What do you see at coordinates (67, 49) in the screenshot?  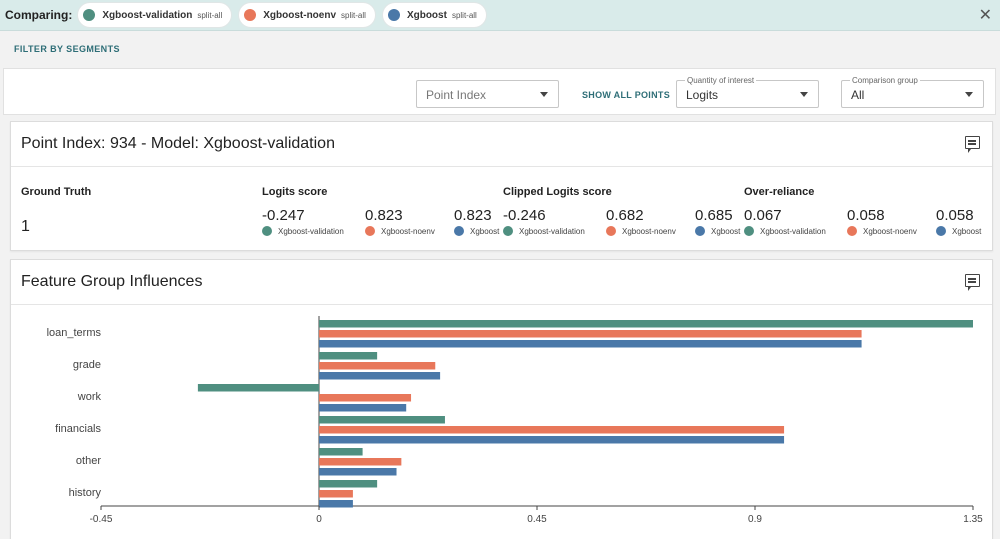 I see `filter-by-segments-link: FILTER BY SEGMENTS` at bounding box center [67, 49].